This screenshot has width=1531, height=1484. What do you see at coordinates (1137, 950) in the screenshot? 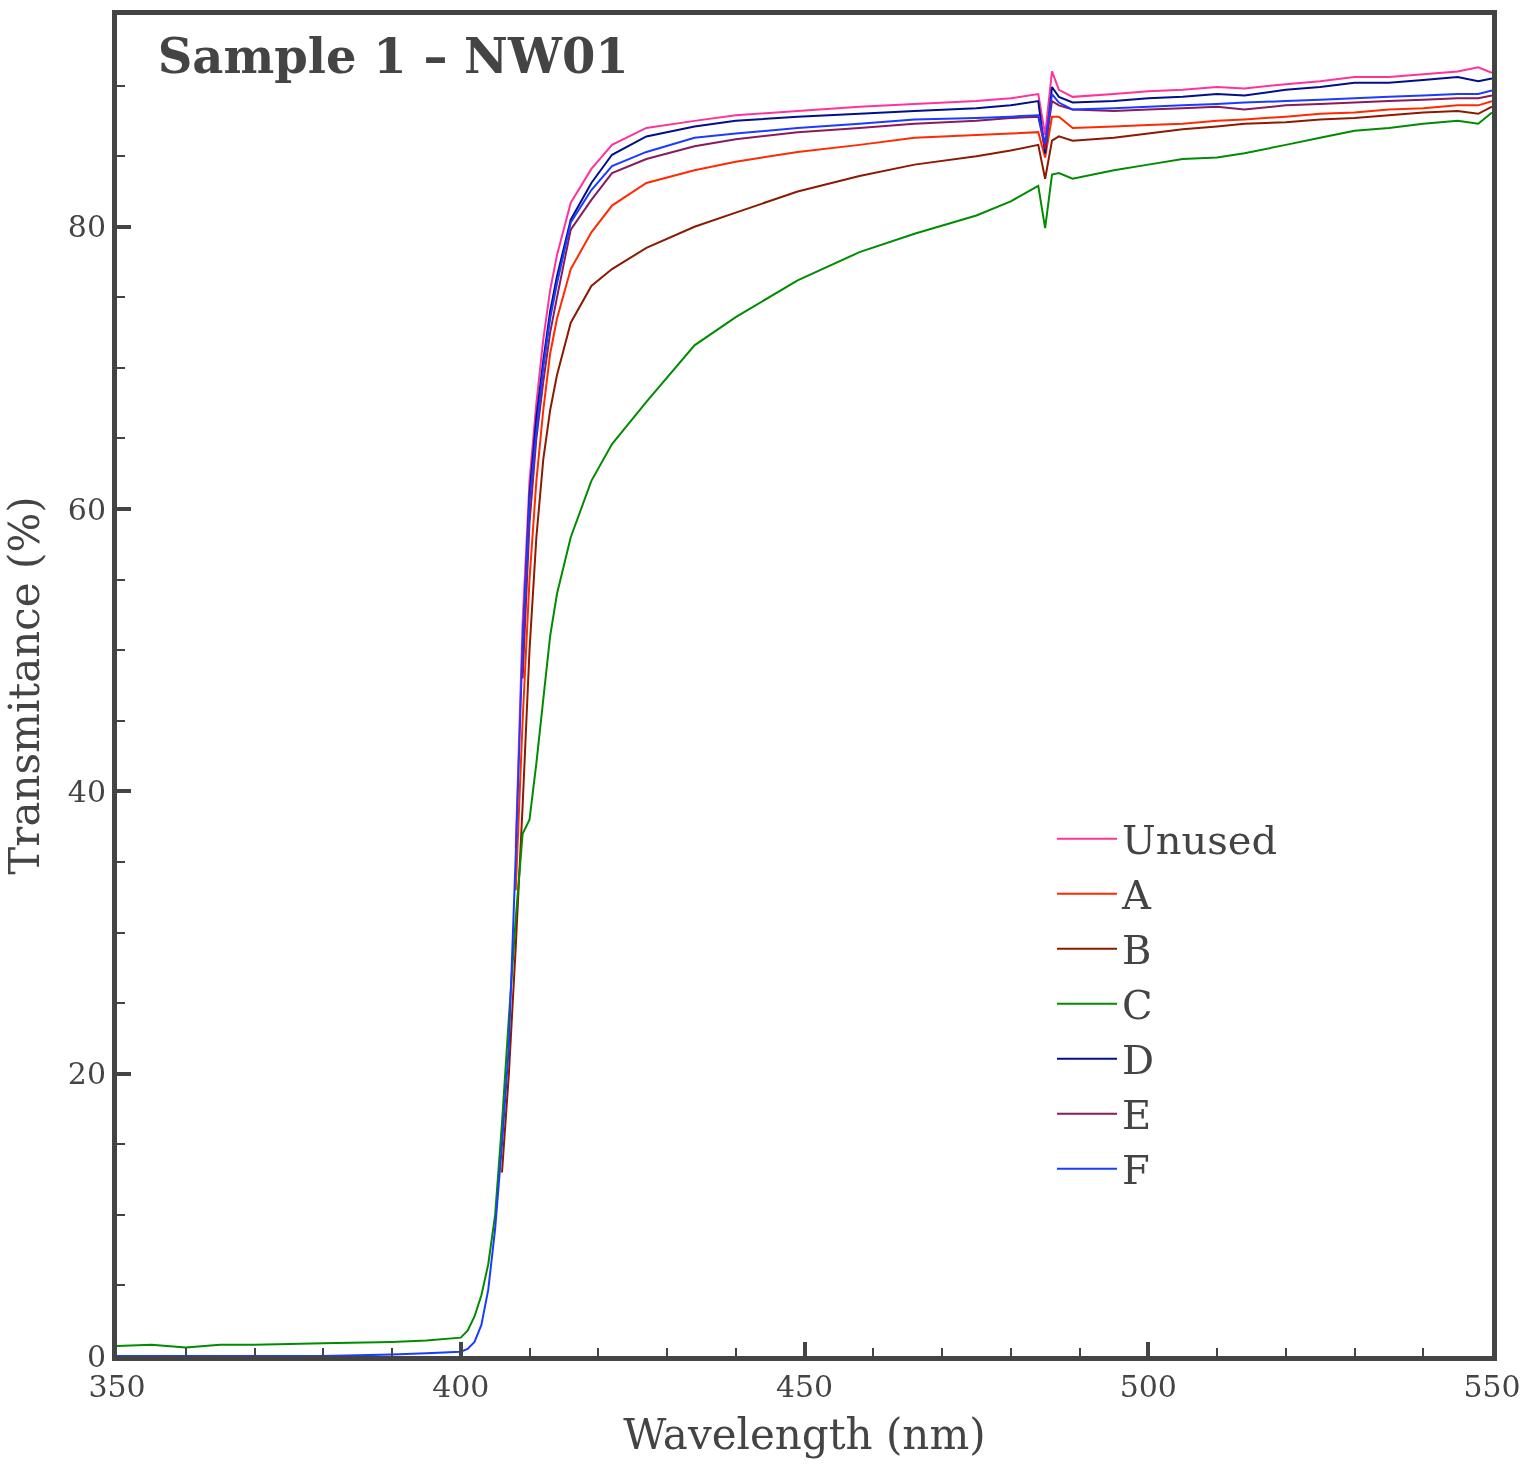
I see `legend-label: B` at bounding box center [1137, 950].